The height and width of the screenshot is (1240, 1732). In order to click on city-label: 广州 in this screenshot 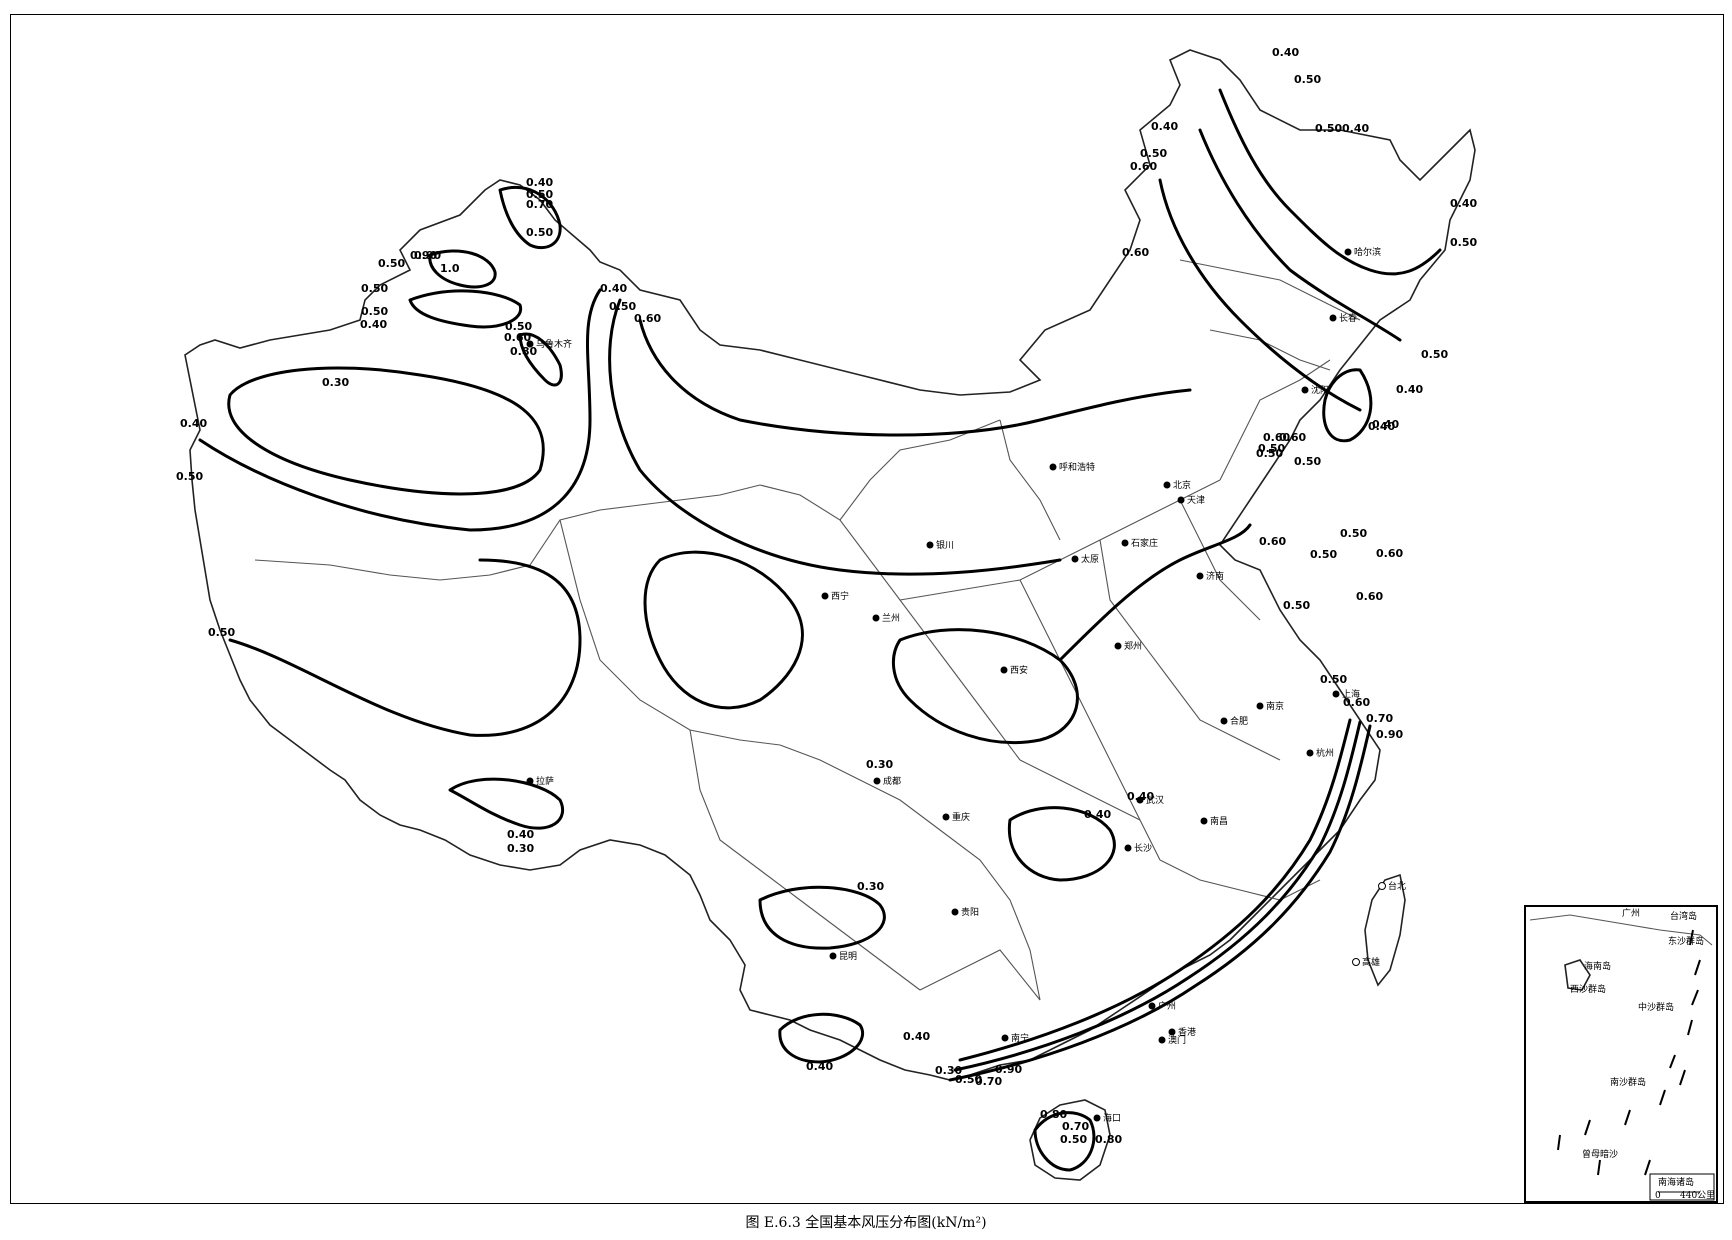, I will do `click(1167, 1006)`.